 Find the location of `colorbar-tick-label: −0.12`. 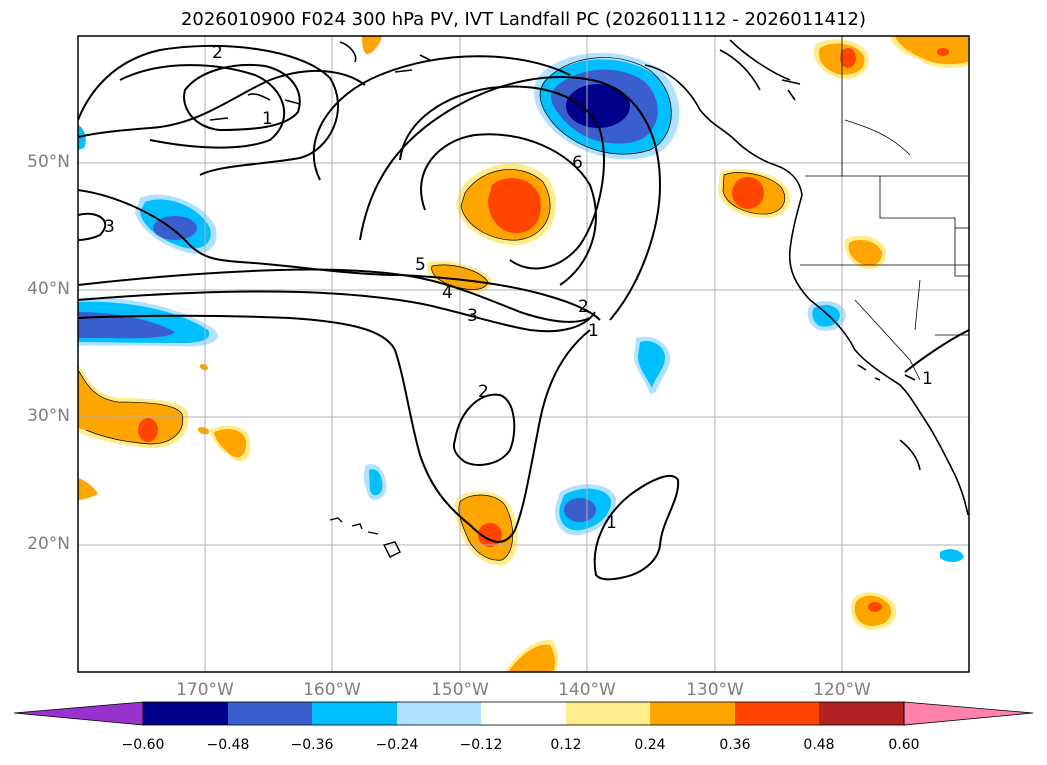

colorbar-tick-label: −0.12 is located at coordinates (481, 745).